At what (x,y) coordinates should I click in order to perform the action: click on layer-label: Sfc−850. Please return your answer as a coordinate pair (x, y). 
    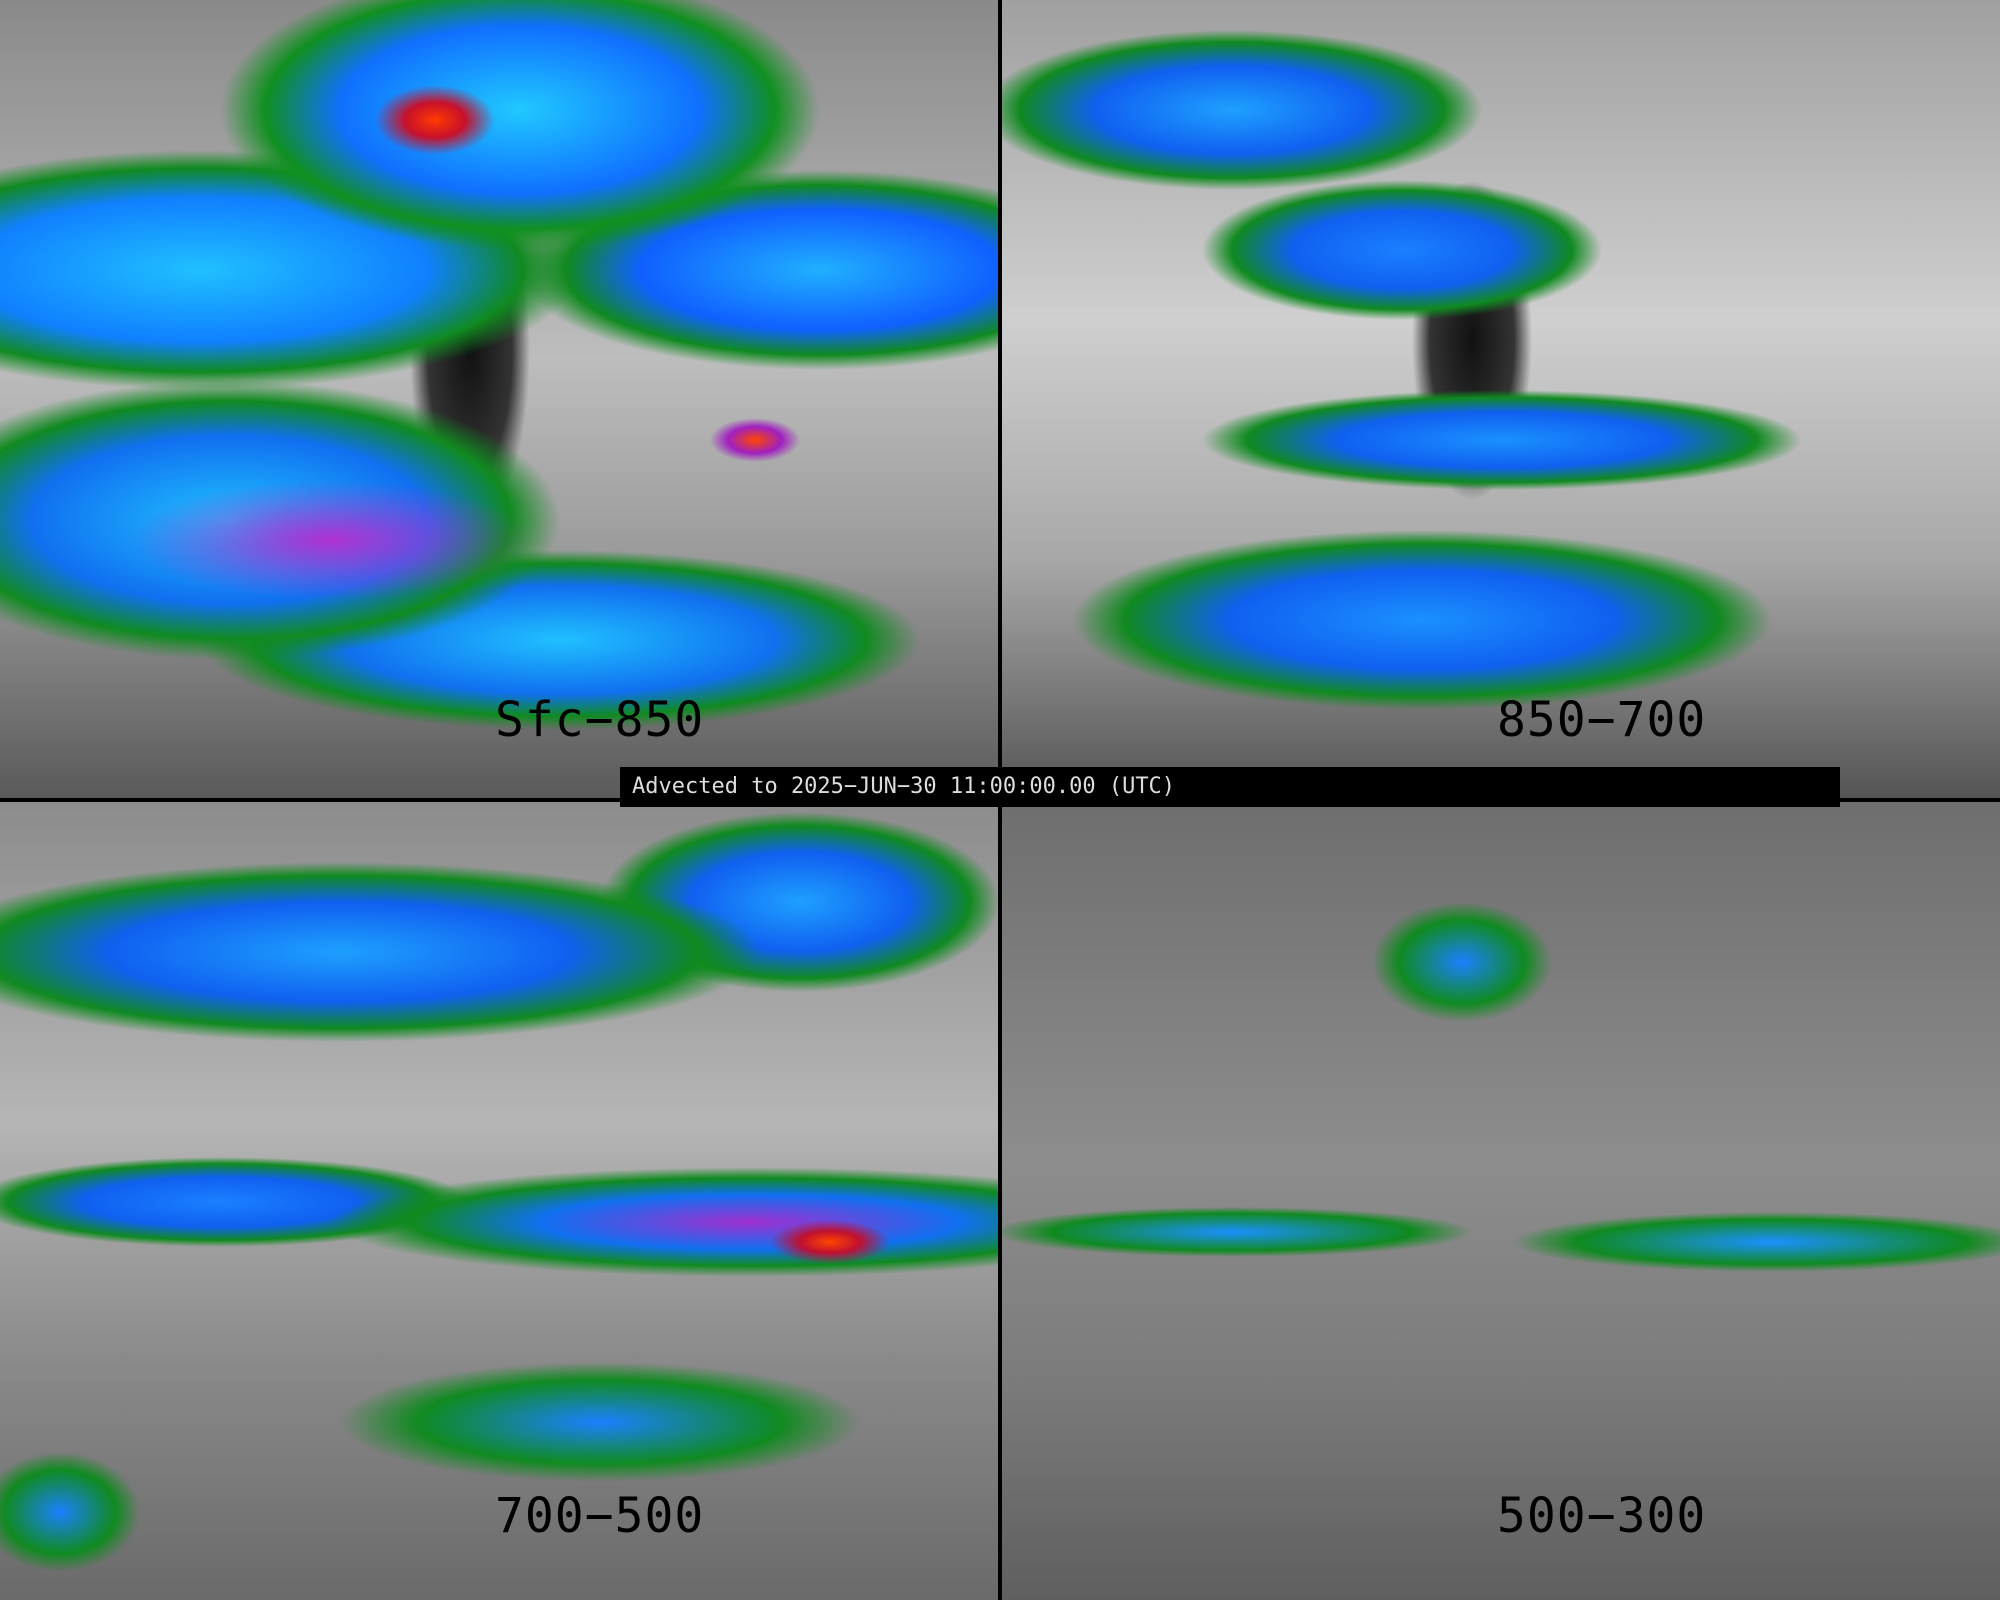
    Looking at the image, I should click on (600, 720).